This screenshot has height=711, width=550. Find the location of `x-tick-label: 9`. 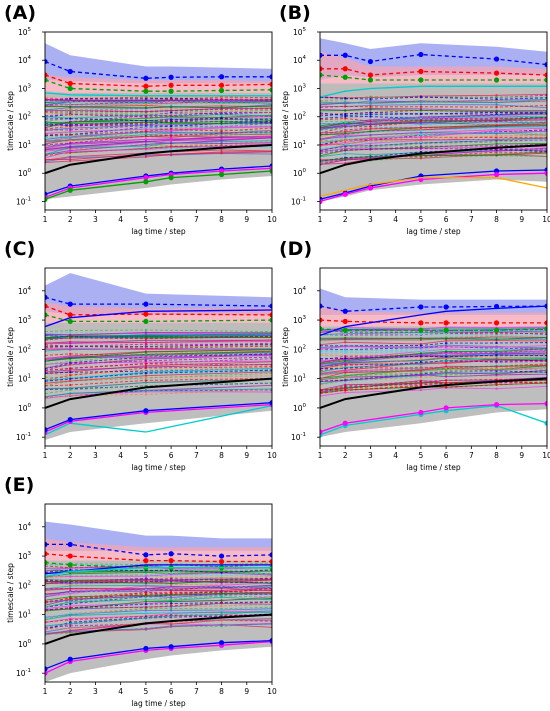

x-tick-label: 9 is located at coordinates (521, 219).